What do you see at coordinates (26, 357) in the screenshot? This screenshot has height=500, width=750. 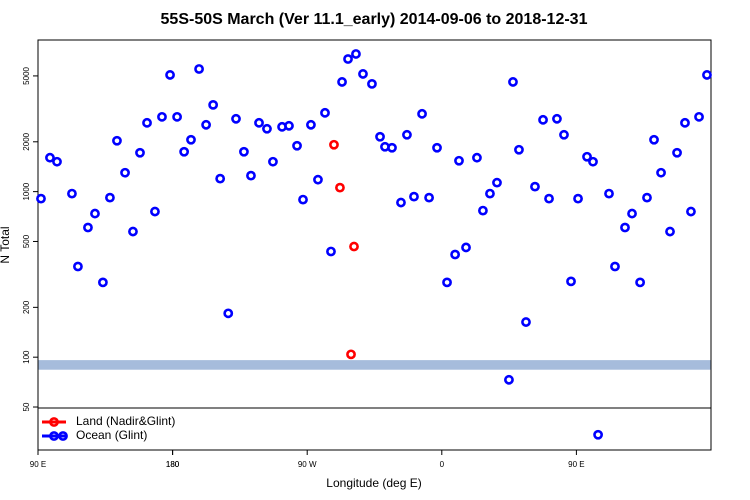 I see `y-tick-label: 100` at bounding box center [26, 357].